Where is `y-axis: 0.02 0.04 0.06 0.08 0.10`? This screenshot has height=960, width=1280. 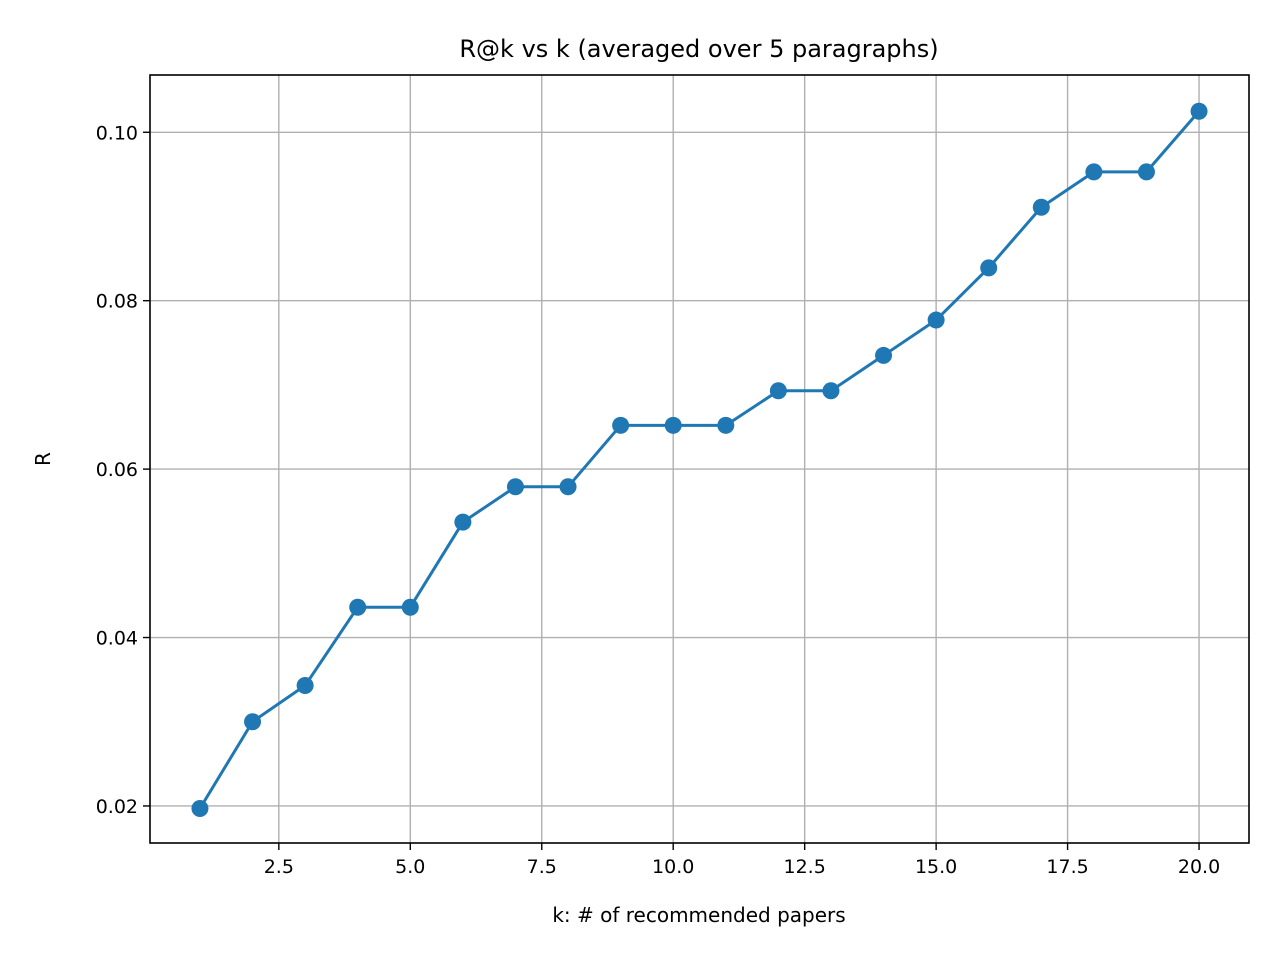
y-axis: 0.02 0.04 0.06 0.08 0.10 is located at coordinates (123, 470).